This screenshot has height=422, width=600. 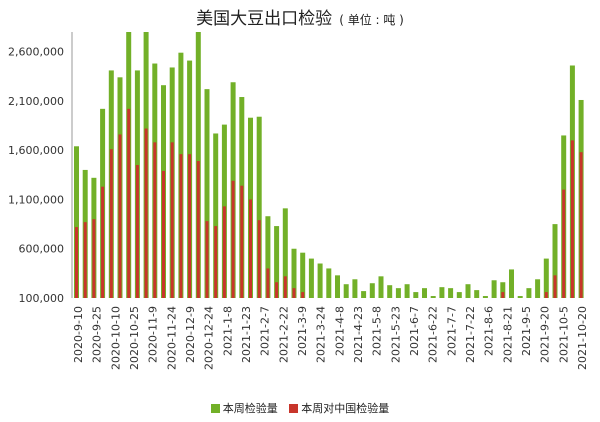 I want to click on chart-title-block: 美国大豆出口检验 ( 单位 : 吨 ), so click(x=300, y=16).